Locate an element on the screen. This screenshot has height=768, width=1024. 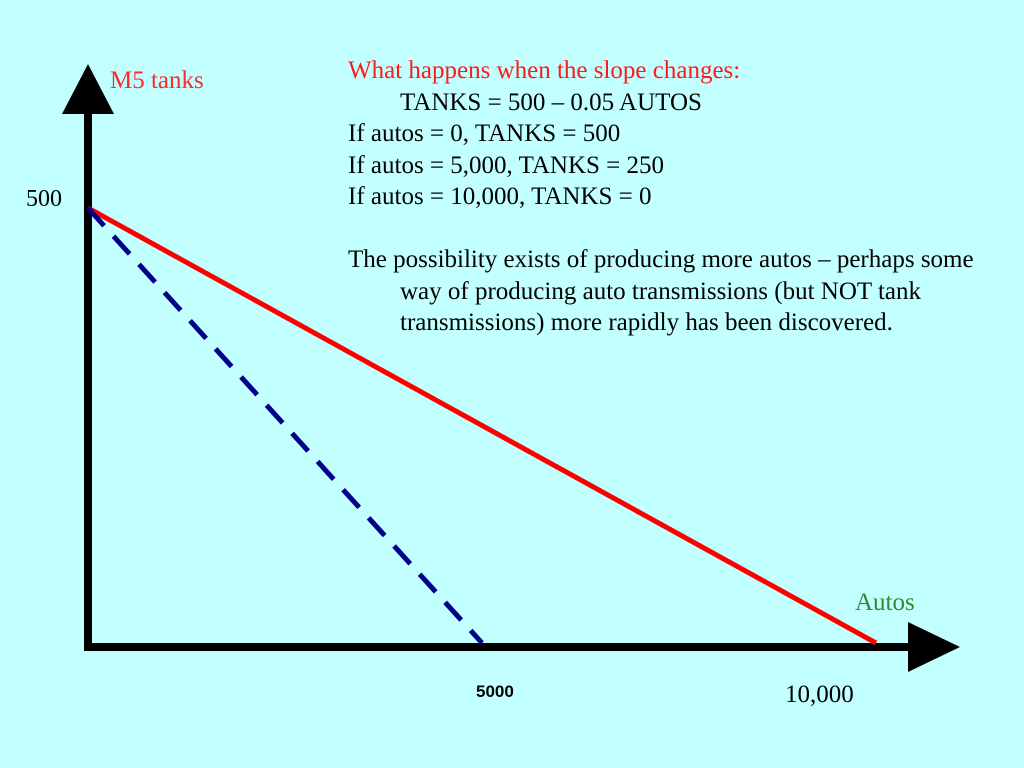
notes-line-3: If autos = 10,000, TANKS = 0 is located at coordinates (500, 196).